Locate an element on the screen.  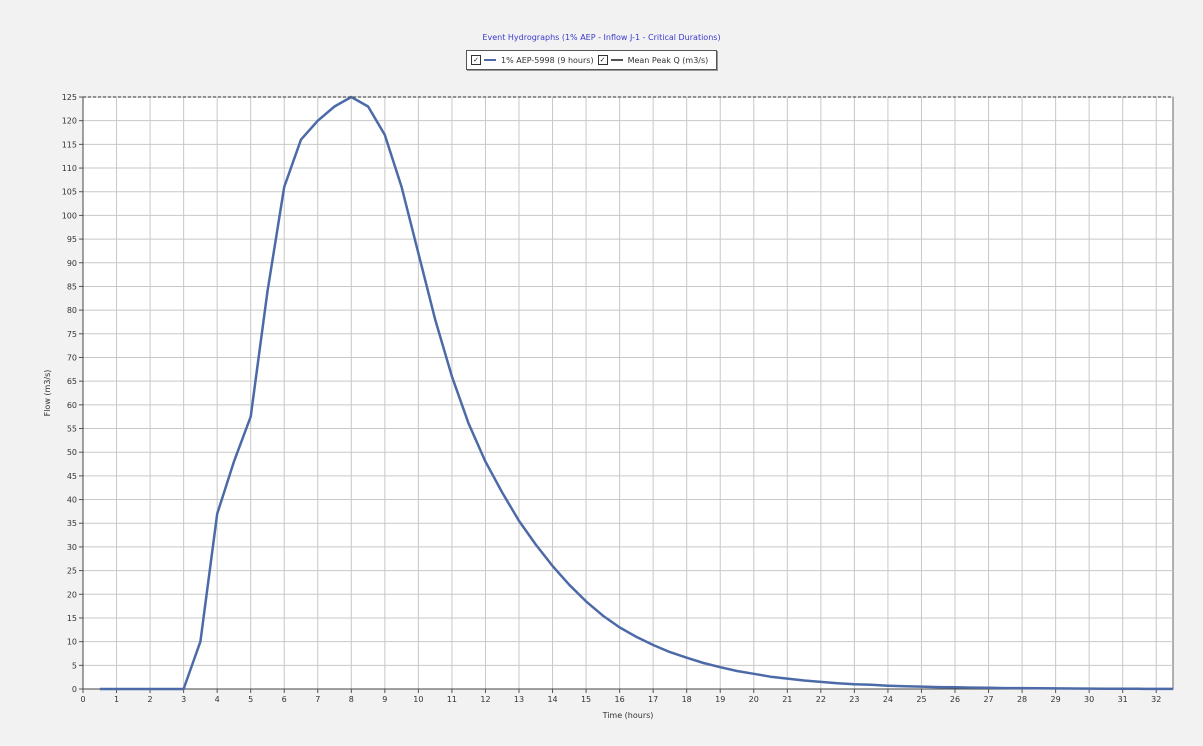
legend-item-mean-peak: ✓ Mean Peak Q (m3/s) is located at coordinates (653, 60).